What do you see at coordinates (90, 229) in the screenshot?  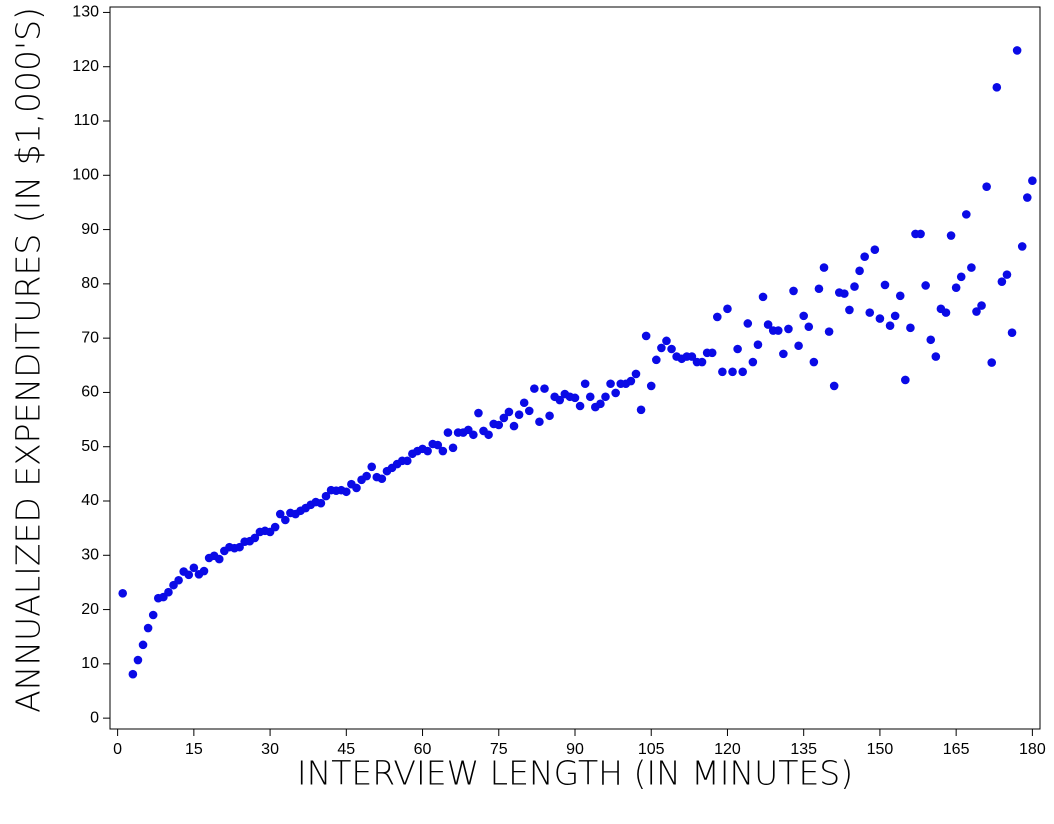 I see `y-tick-label: 90` at bounding box center [90, 229].